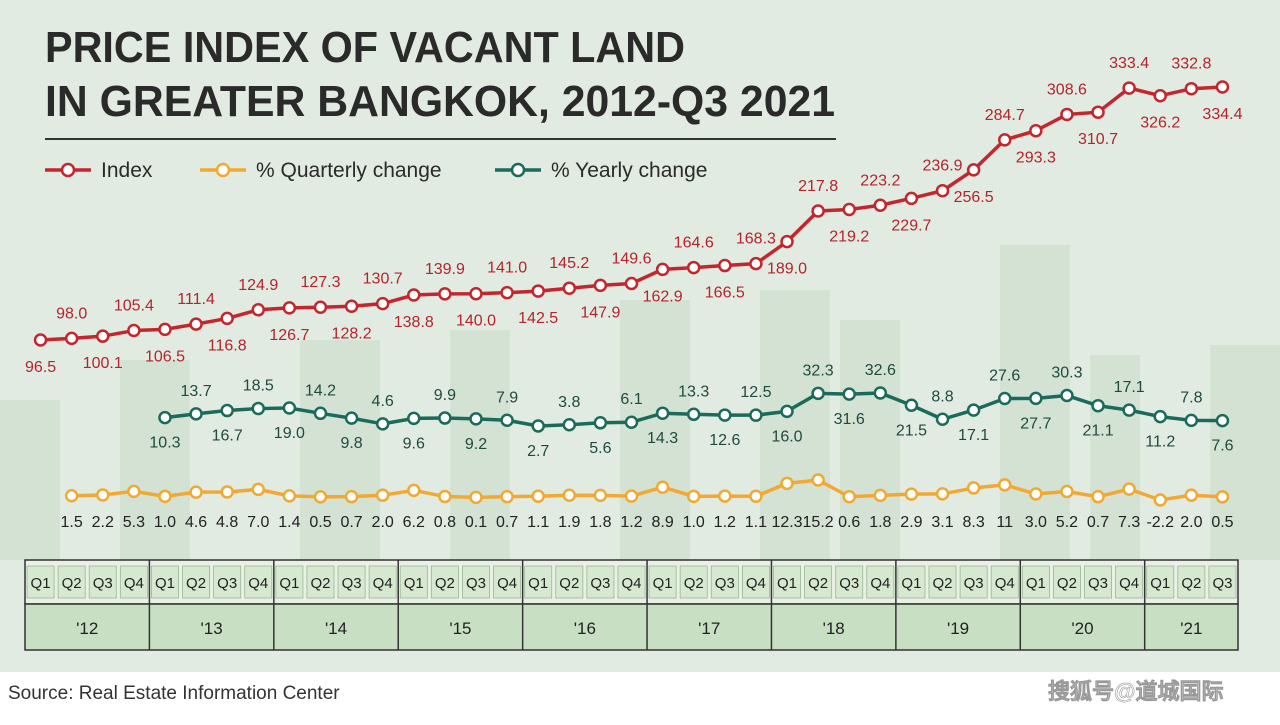  What do you see at coordinates (942, 522) in the screenshot?
I see `data-label: 3.1` at bounding box center [942, 522].